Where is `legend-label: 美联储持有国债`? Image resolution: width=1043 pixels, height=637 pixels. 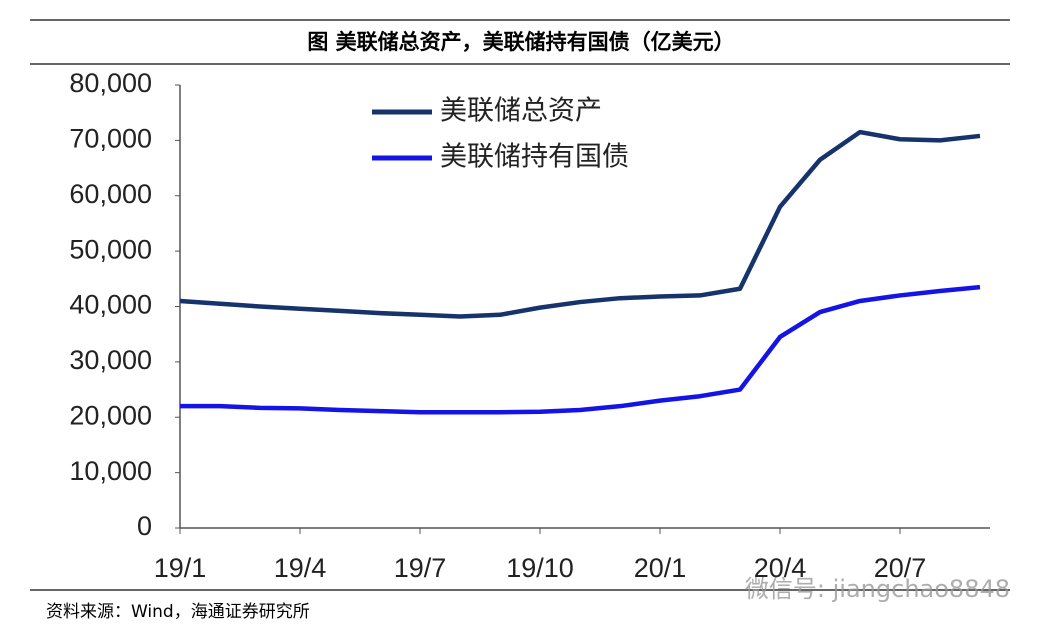
legend-label: 美联储持有国债 is located at coordinates (534, 157).